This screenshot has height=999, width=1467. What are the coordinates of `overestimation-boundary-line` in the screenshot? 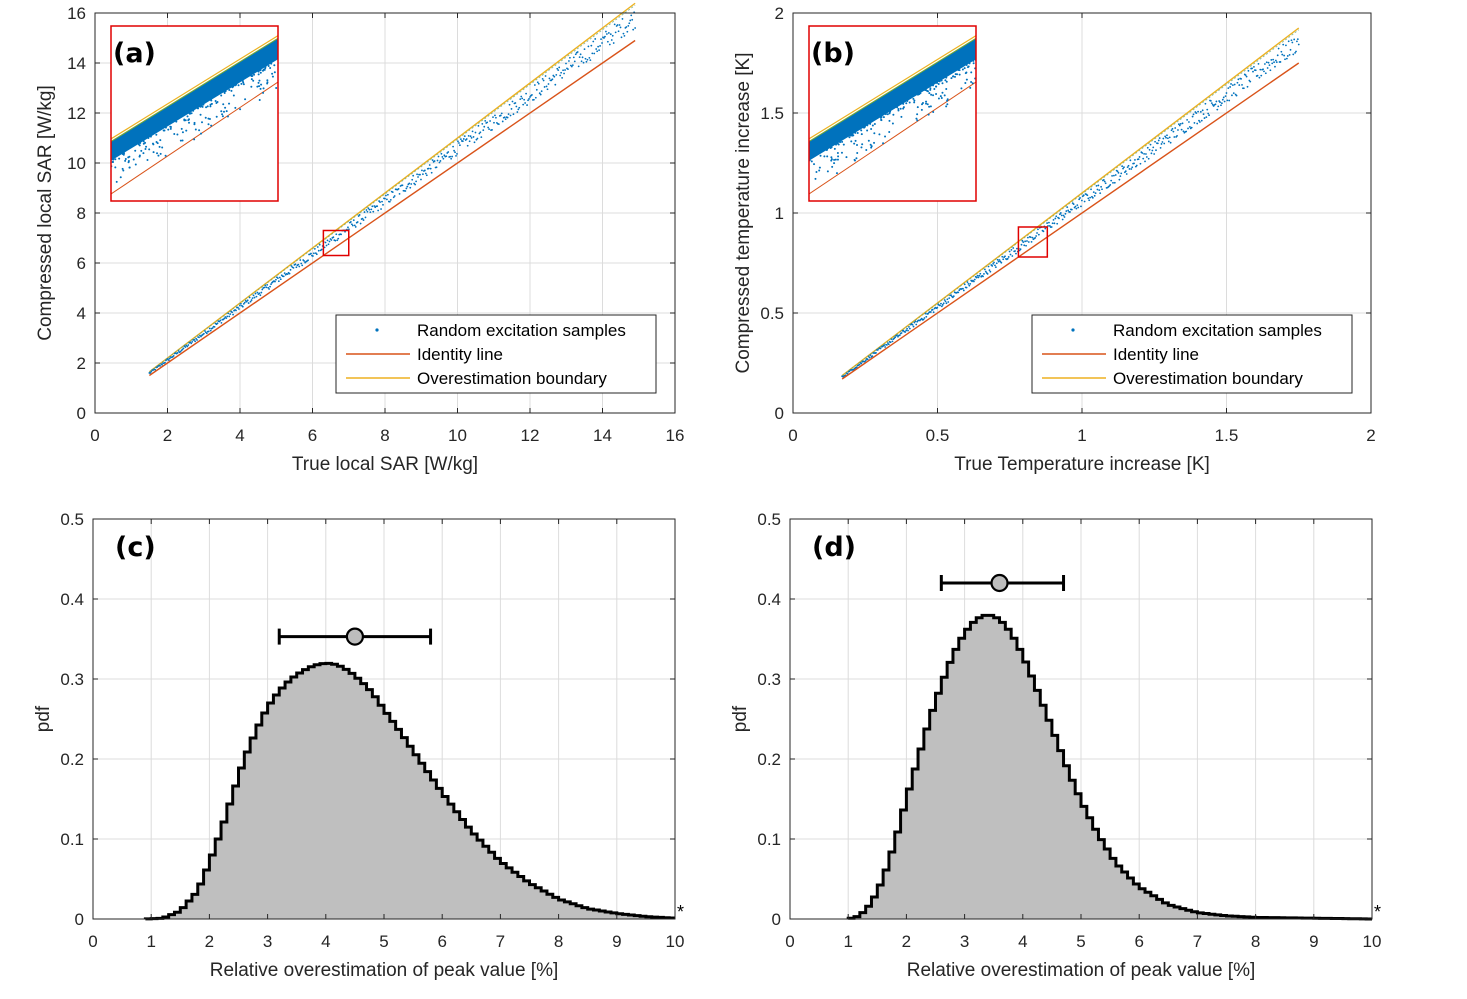 It's located at (1070, 202).